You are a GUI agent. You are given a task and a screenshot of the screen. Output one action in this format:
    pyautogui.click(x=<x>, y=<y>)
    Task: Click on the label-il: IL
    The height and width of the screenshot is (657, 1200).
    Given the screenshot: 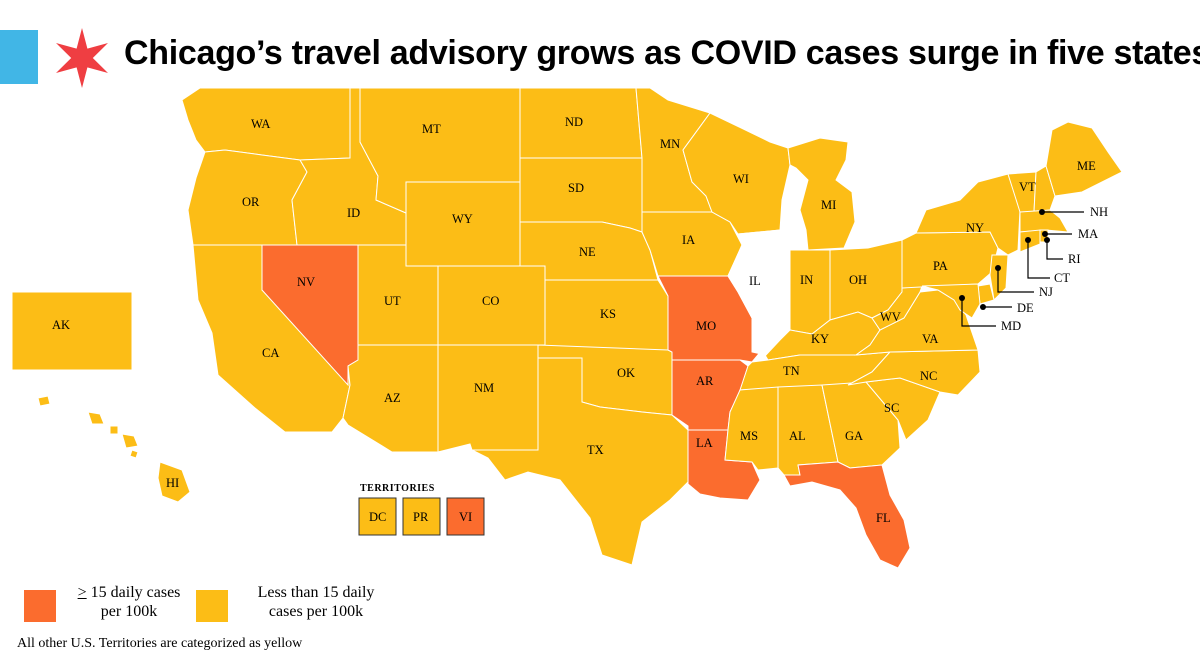 What is the action you would take?
    pyautogui.click(x=755, y=281)
    